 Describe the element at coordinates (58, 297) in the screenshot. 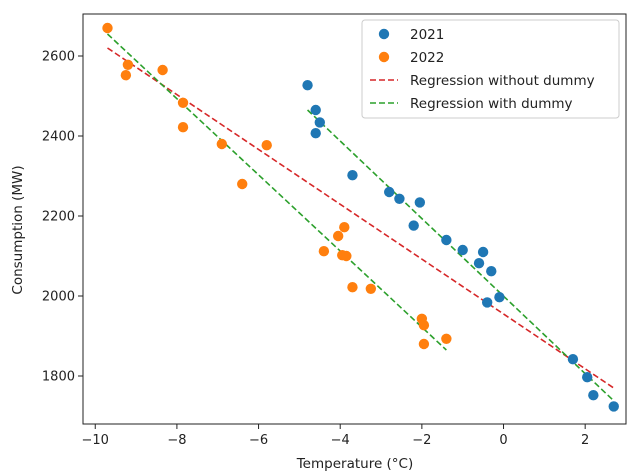

I see `y-tick-label: 2000` at that location.